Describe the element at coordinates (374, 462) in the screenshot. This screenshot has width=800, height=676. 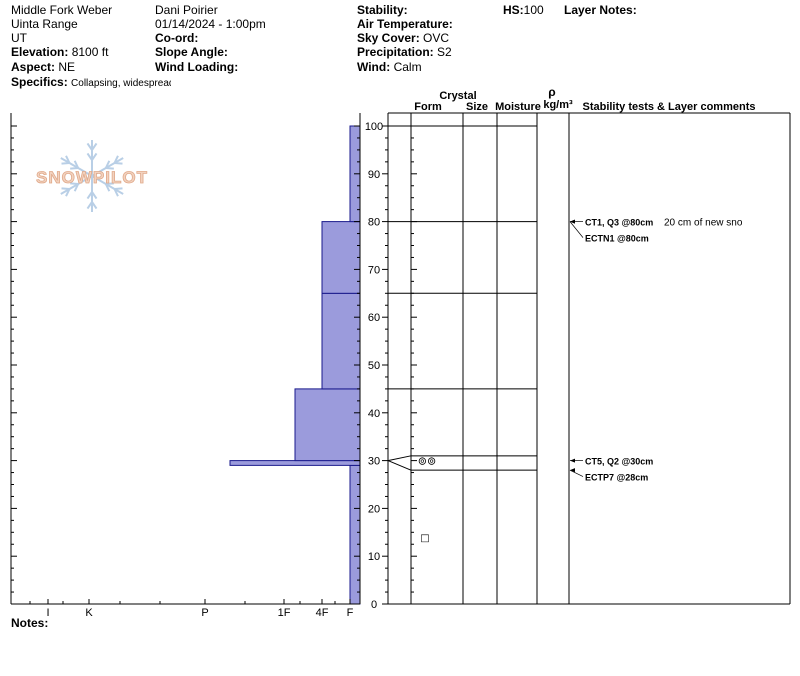
I see `depth-tick-label: 30` at that location.